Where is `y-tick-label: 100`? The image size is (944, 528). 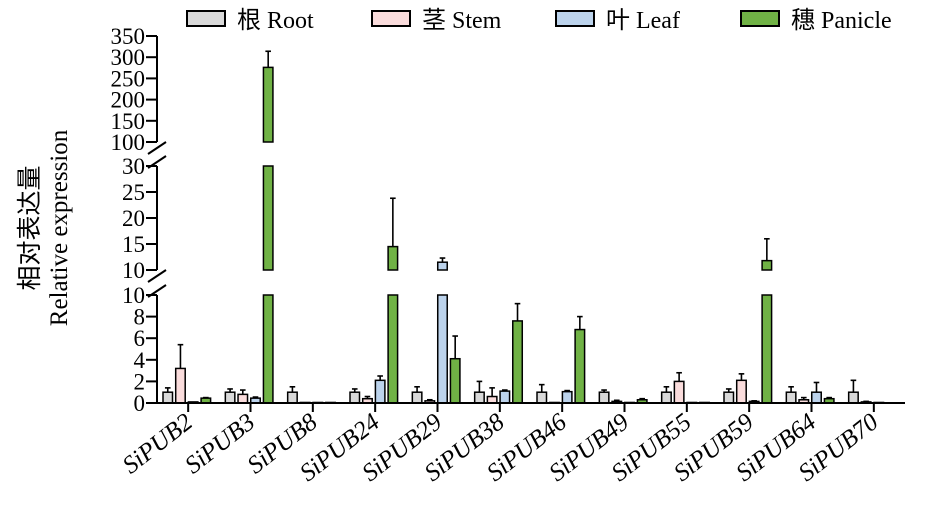 y-tick-label: 100 is located at coordinates (128, 142).